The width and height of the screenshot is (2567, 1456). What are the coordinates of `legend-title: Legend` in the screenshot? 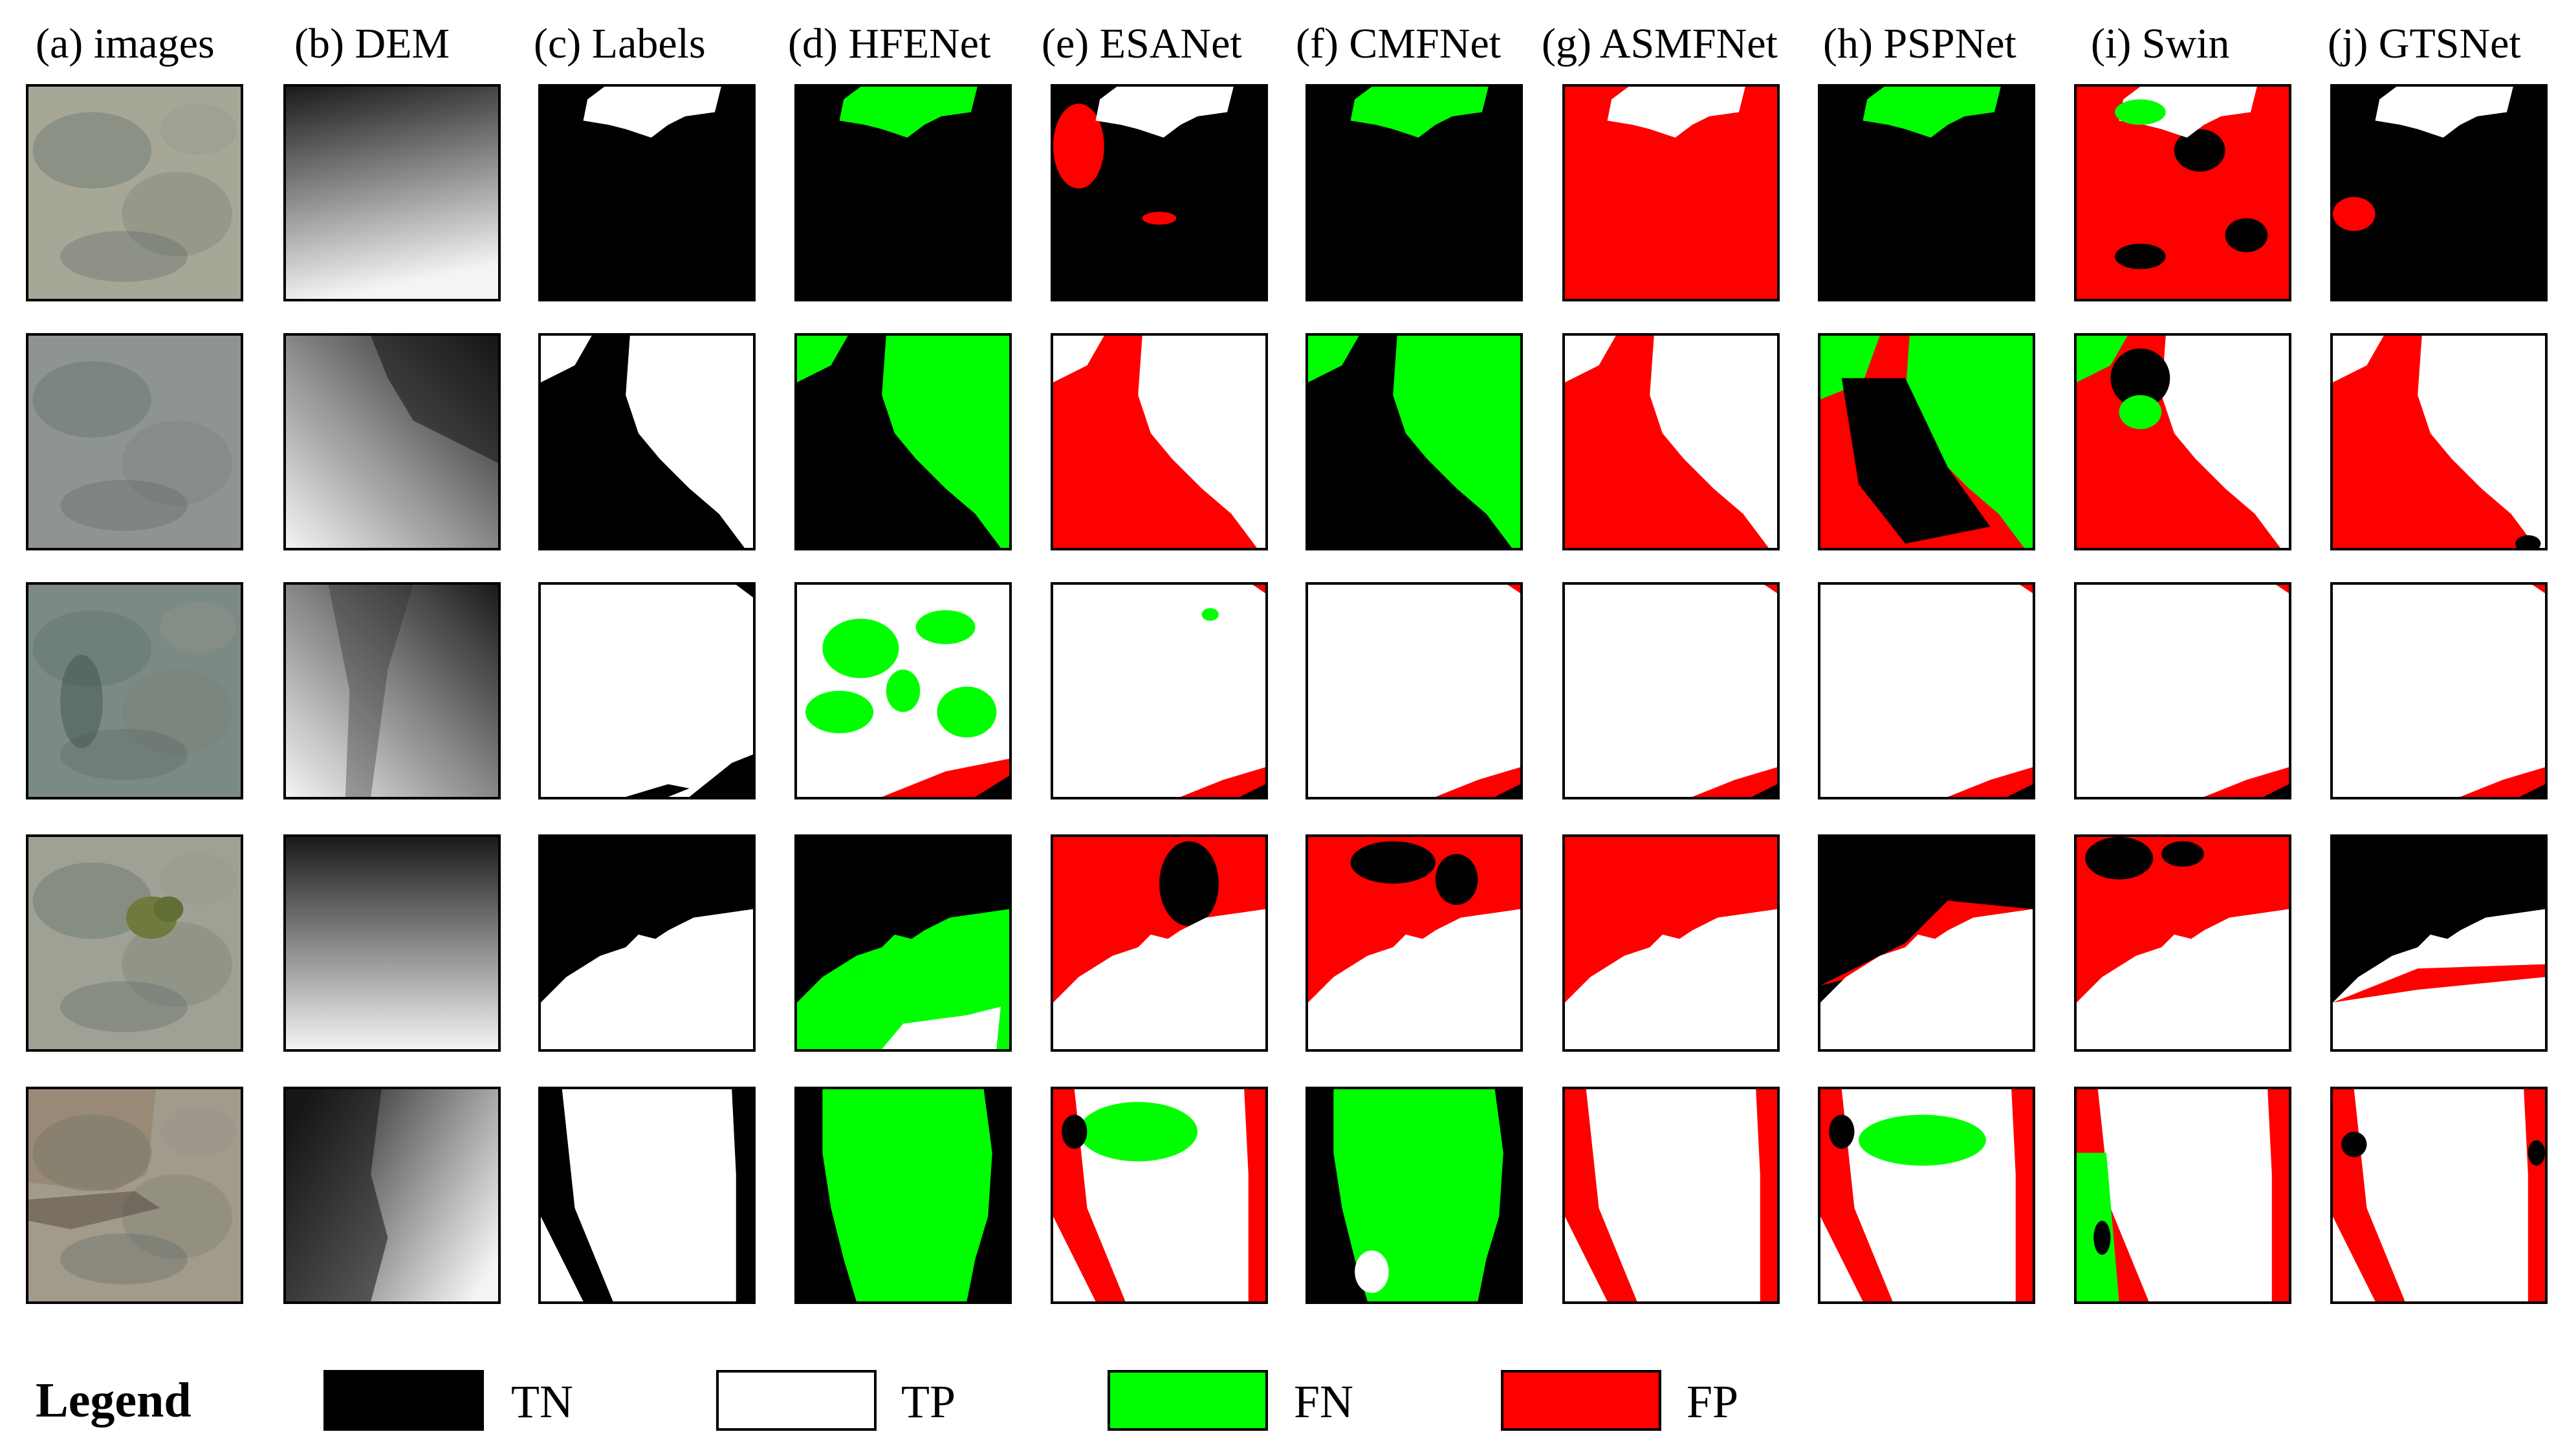 It's located at (114, 1400).